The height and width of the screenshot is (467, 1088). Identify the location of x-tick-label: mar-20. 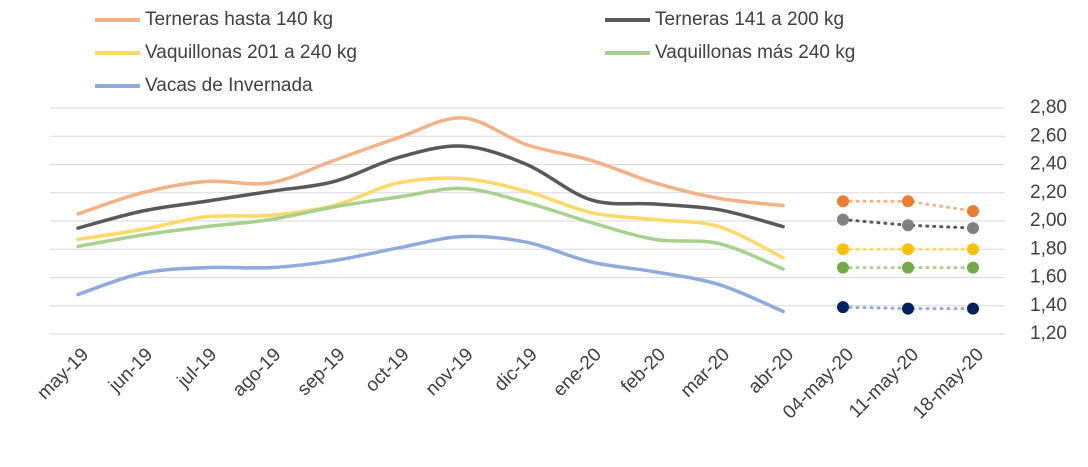
(705, 372).